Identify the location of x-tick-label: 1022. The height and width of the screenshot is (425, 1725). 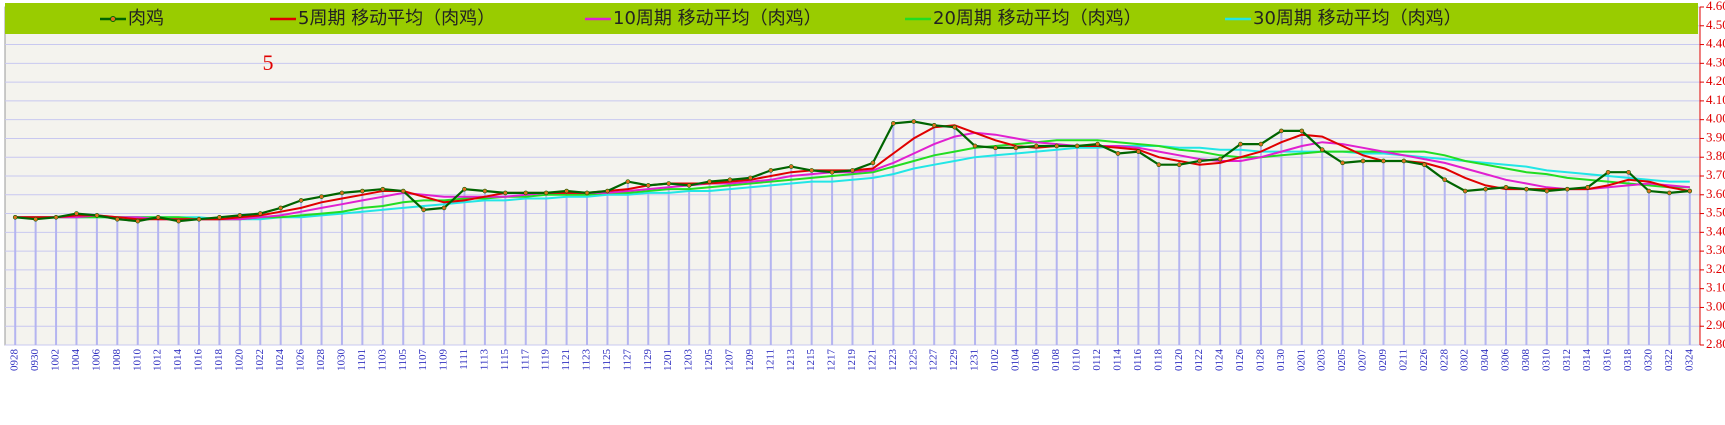
(260, 360).